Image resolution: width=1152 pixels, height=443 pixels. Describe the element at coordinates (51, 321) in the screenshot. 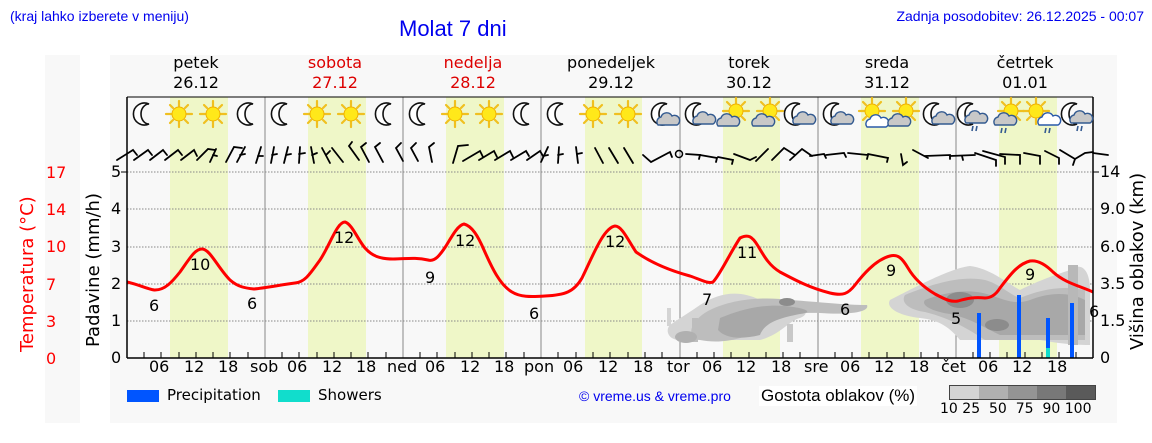

I see `temp-tick: 3` at that location.